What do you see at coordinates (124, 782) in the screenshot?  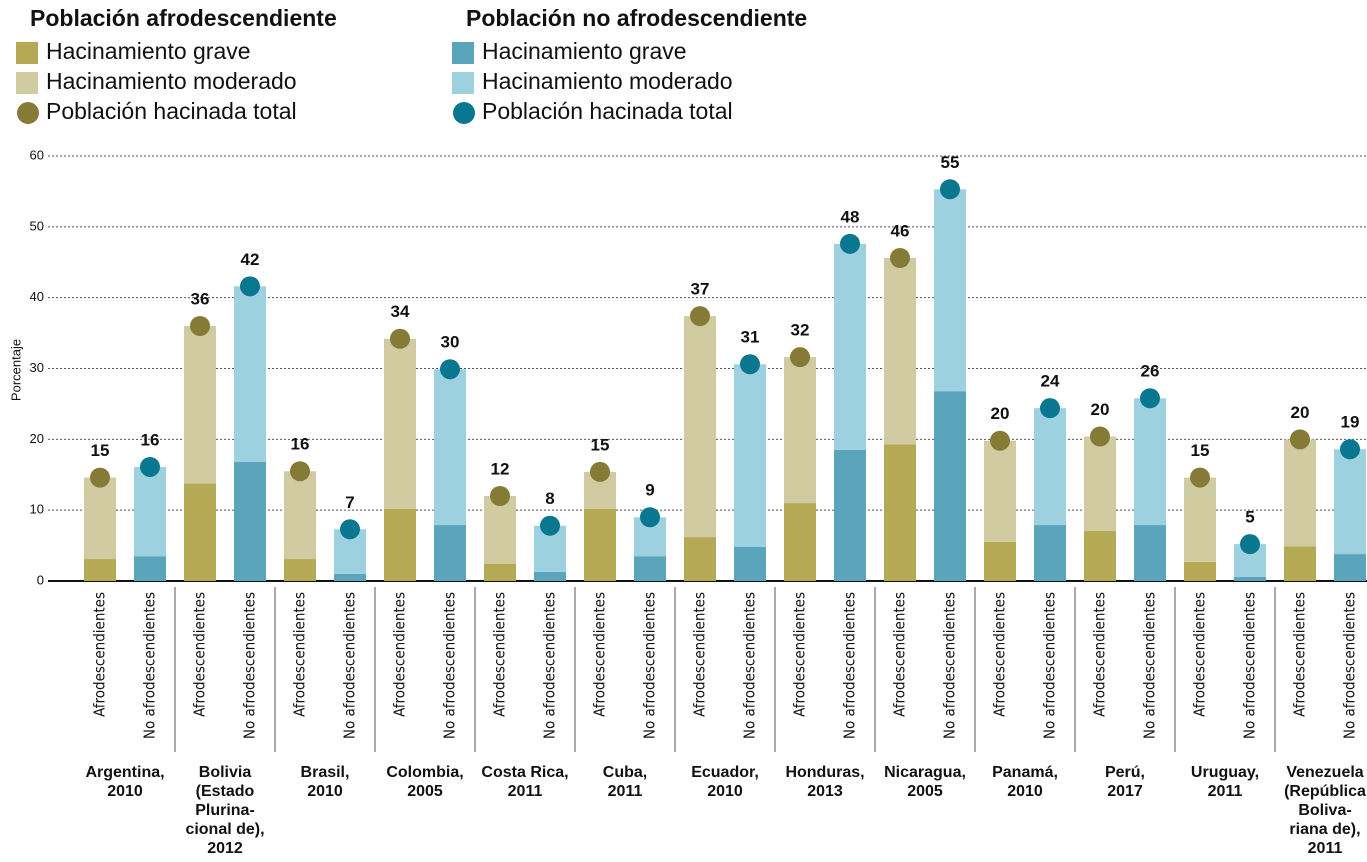 I see `category-label: Argentina, 2010` at bounding box center [124, 782].